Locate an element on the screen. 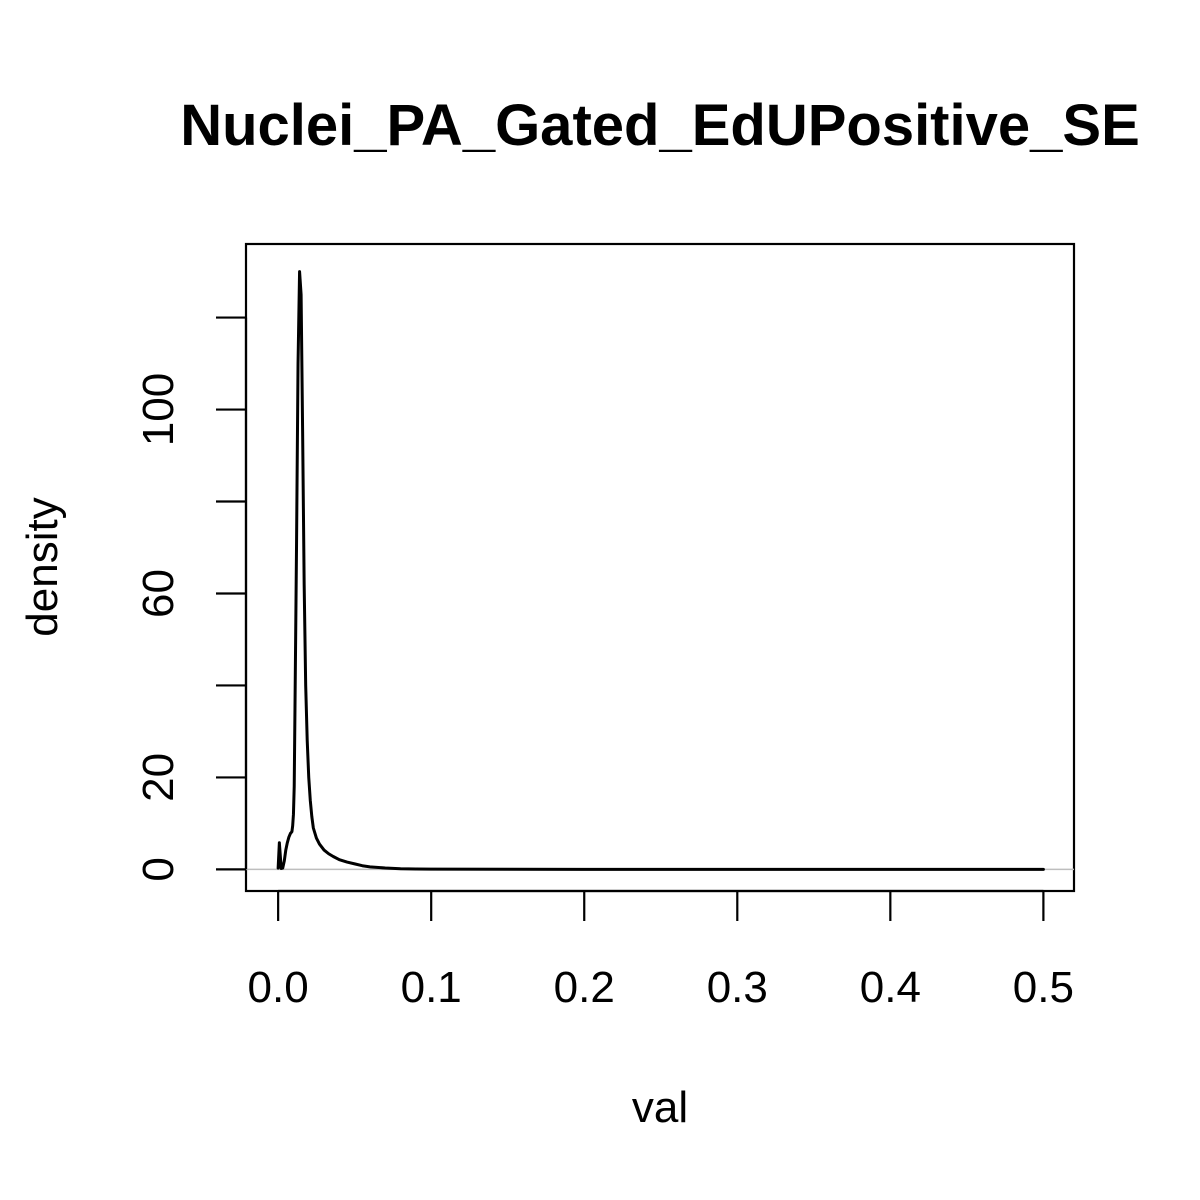 Image resolution: width=1200 pixels, height=1200 pixels. y-tick-label: 60 is located at coordinates (158, 593).